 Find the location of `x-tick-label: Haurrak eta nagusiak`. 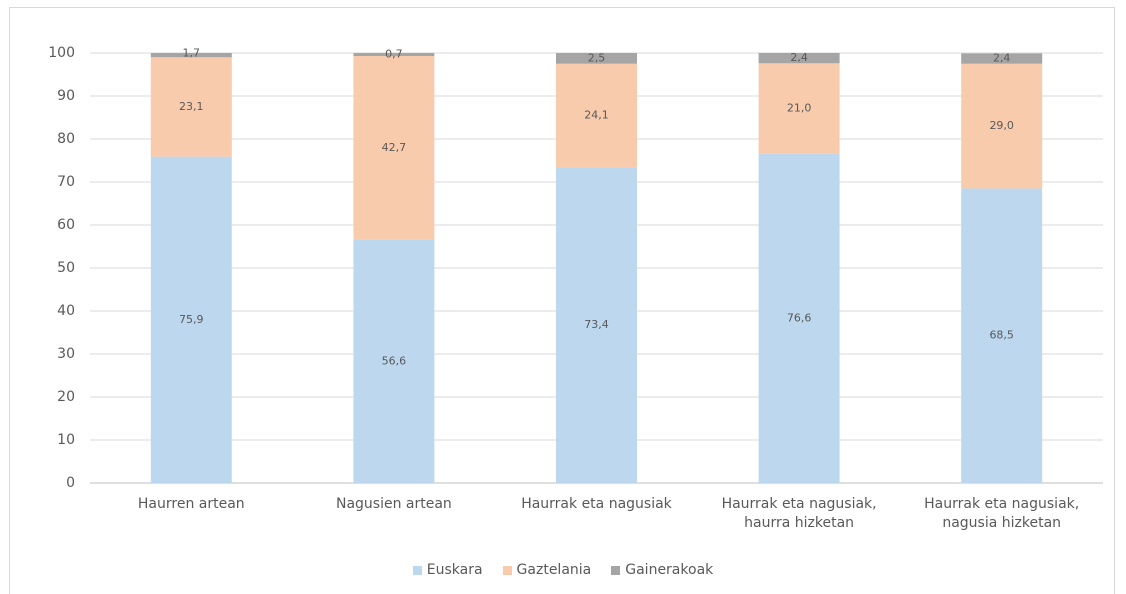

x-tick-label: Haurrak eta nagusiak is located at coordinates (596, 504).